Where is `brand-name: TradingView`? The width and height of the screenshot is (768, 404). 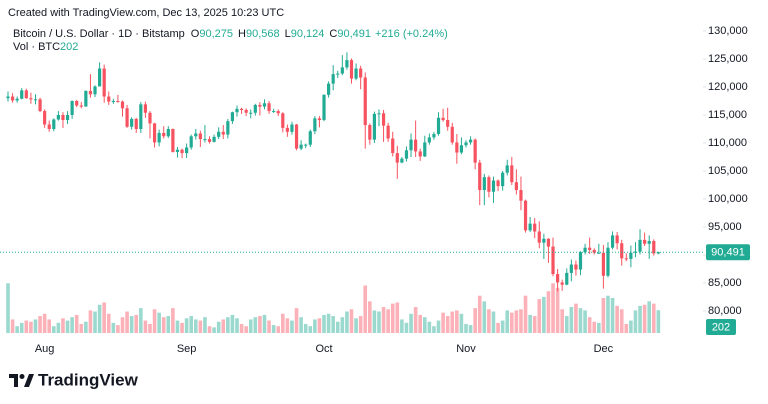
brand-name: TradingView is located at coordinates (88, 379).